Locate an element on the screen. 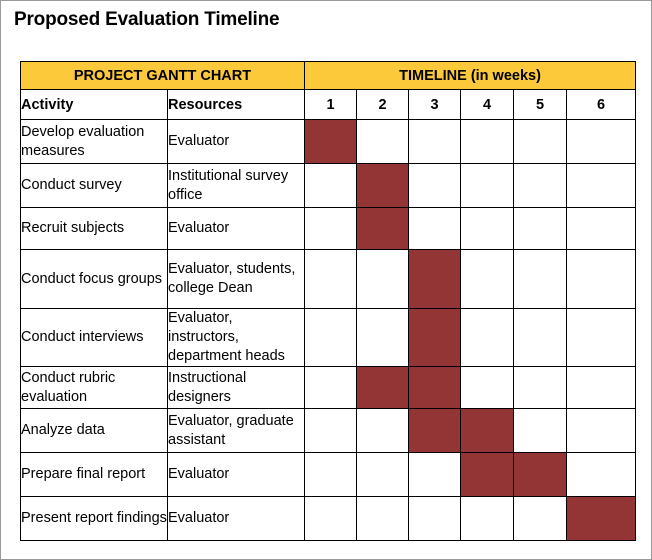 This screenshot has width=652, height=560. activity-cell: Conduct survey is located at coordinates (94, 185).